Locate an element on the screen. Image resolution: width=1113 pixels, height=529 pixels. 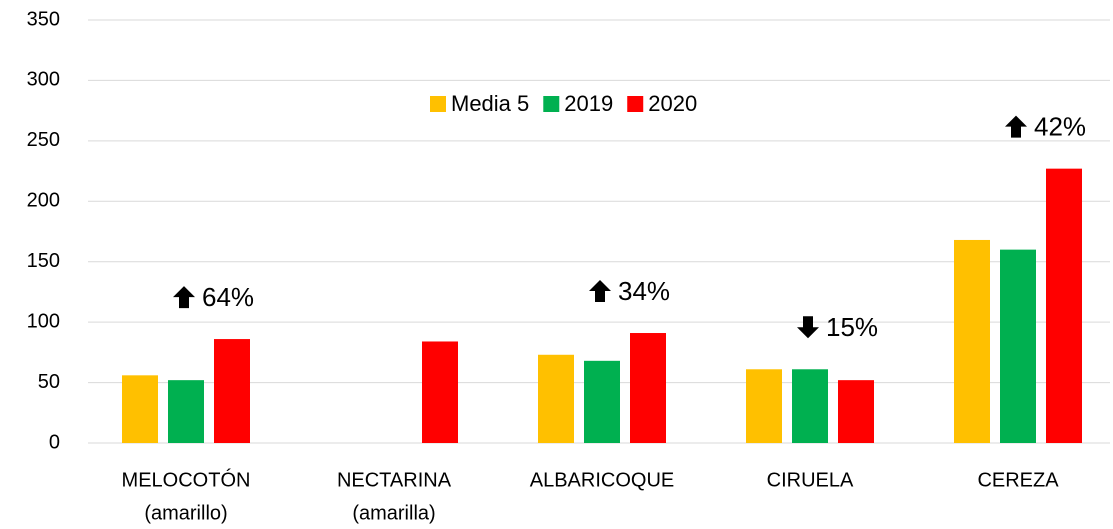
y-tick-label: 0 is located at coordinates (54, 442).